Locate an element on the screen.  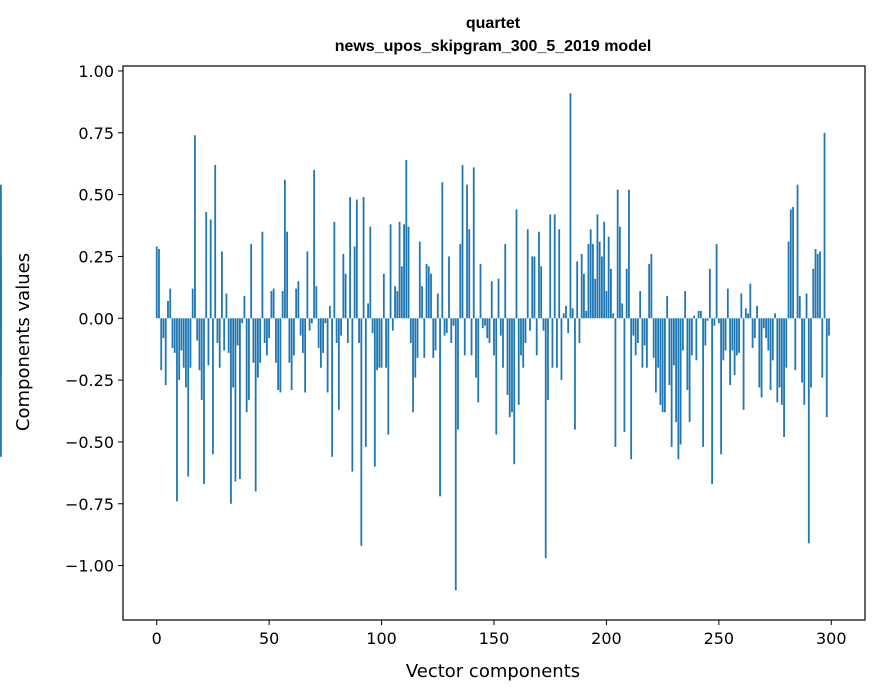
y-tick-label: 1.00 is located at coordinates (96, 71).